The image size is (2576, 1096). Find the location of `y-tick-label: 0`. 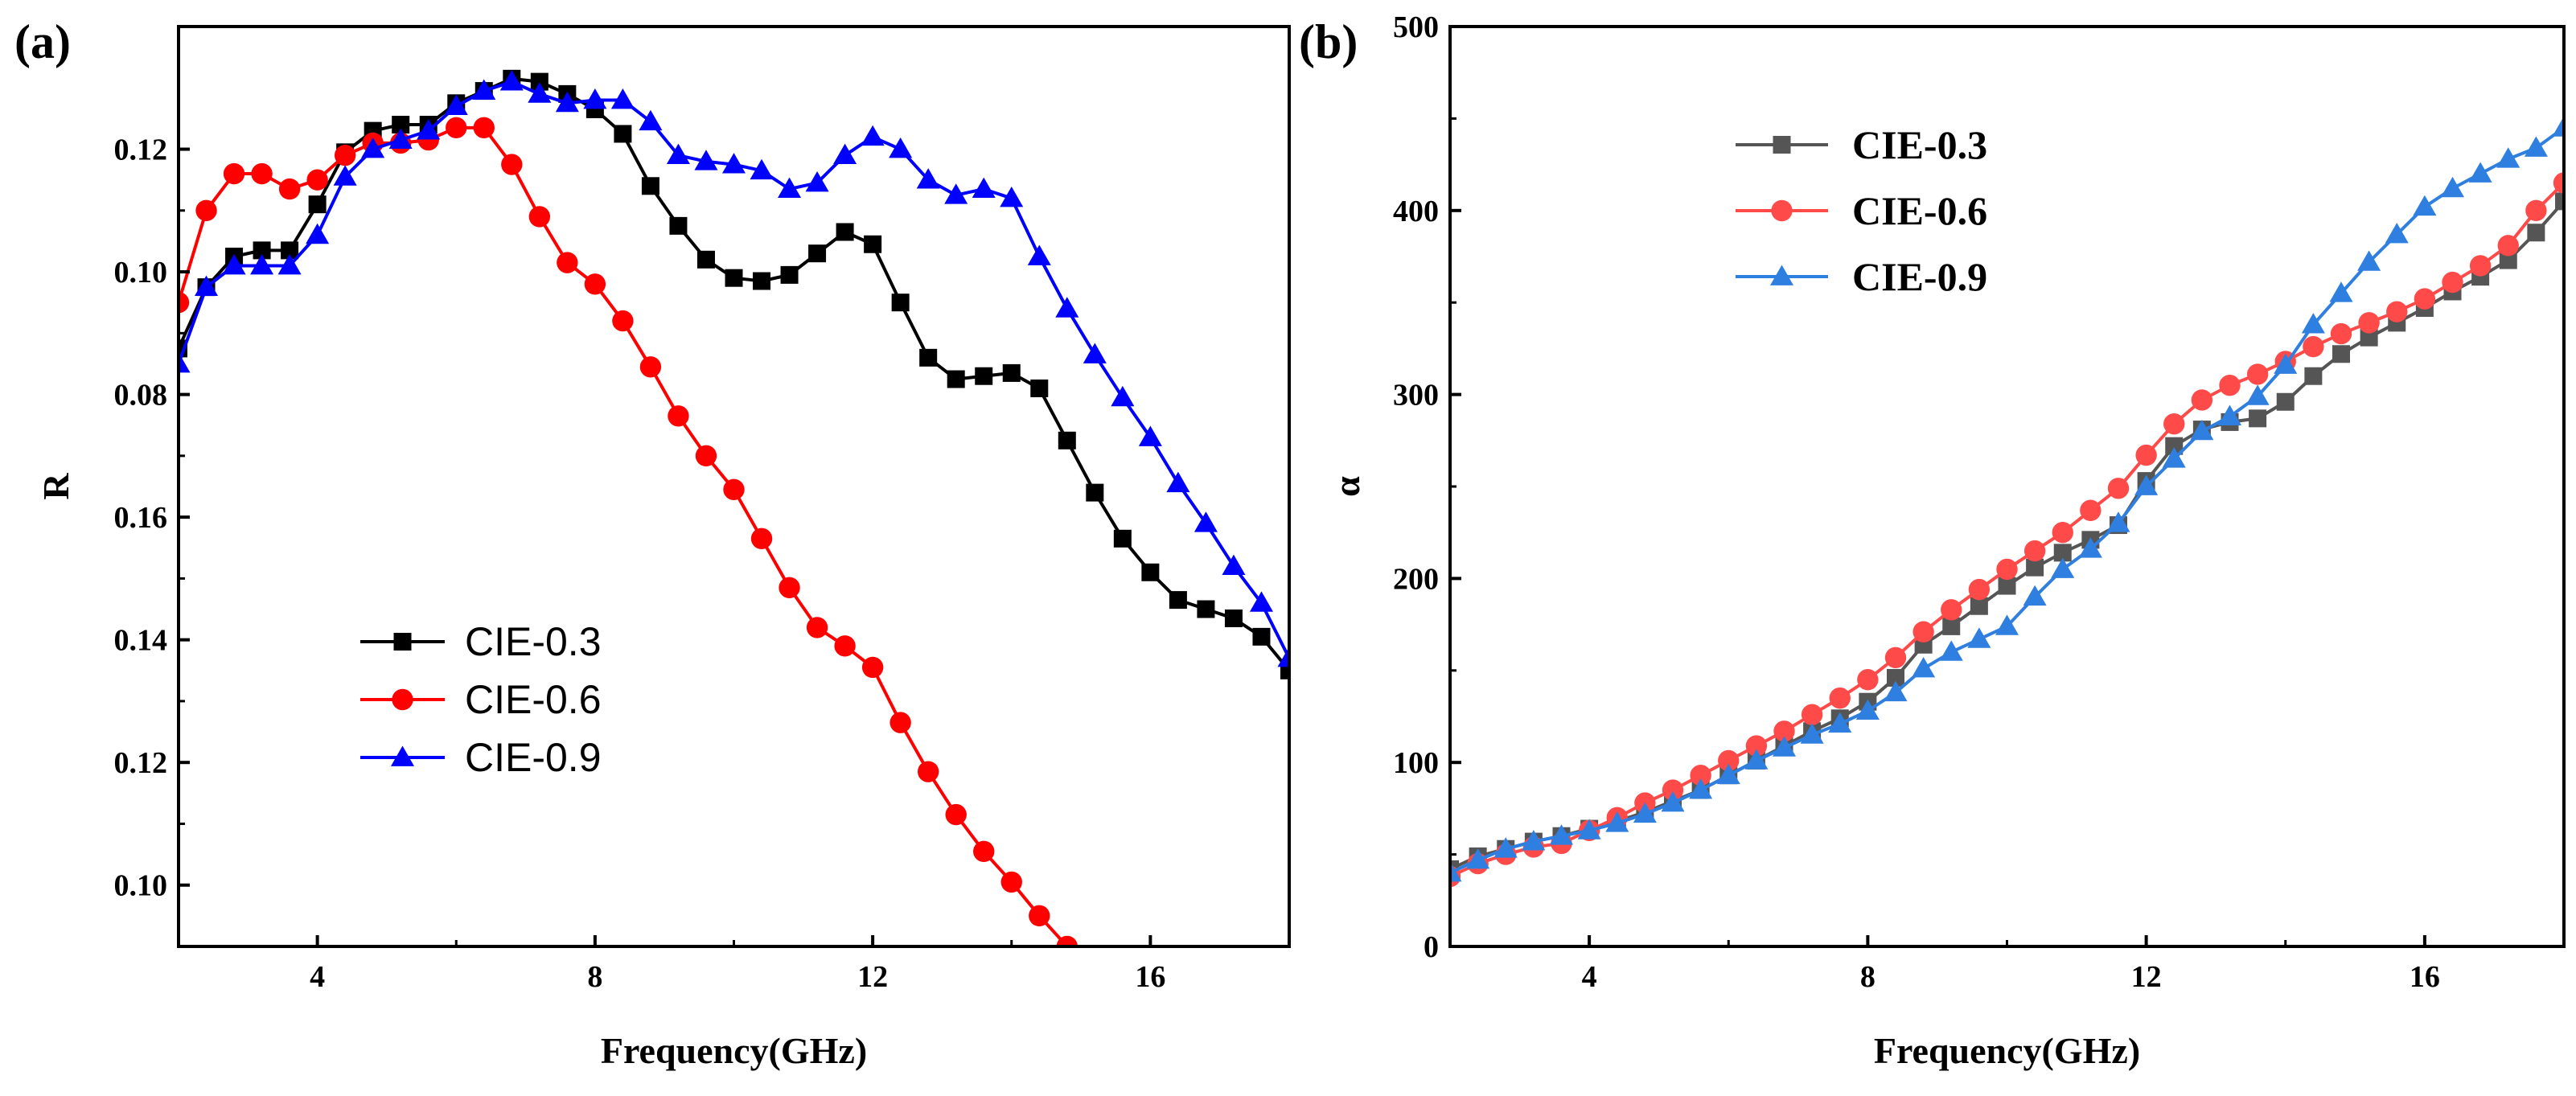

y-tick-label: 0 is located at coordinates (1431, 947).